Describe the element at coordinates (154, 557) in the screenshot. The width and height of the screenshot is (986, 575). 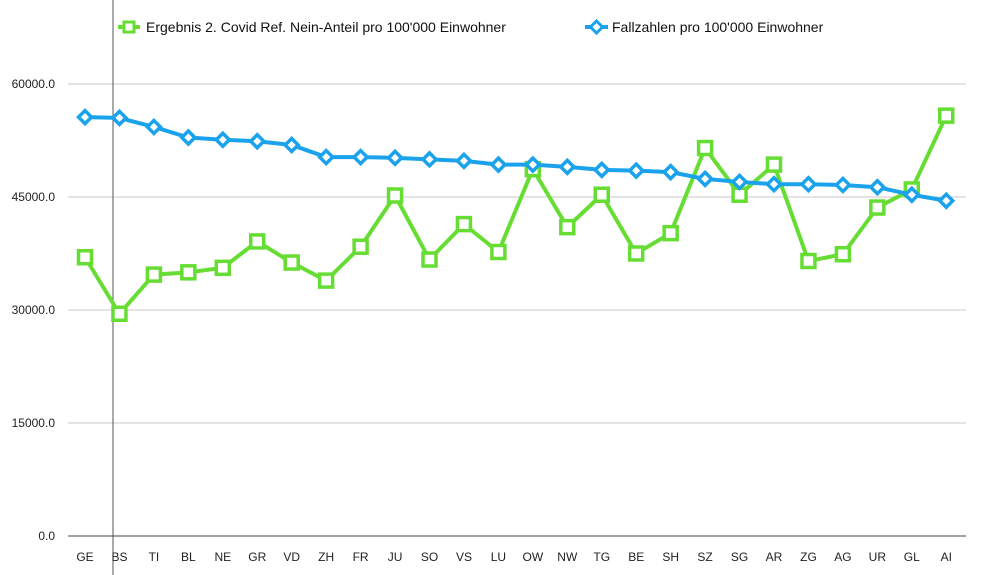
I see `x-tick-label: TI` at that location.